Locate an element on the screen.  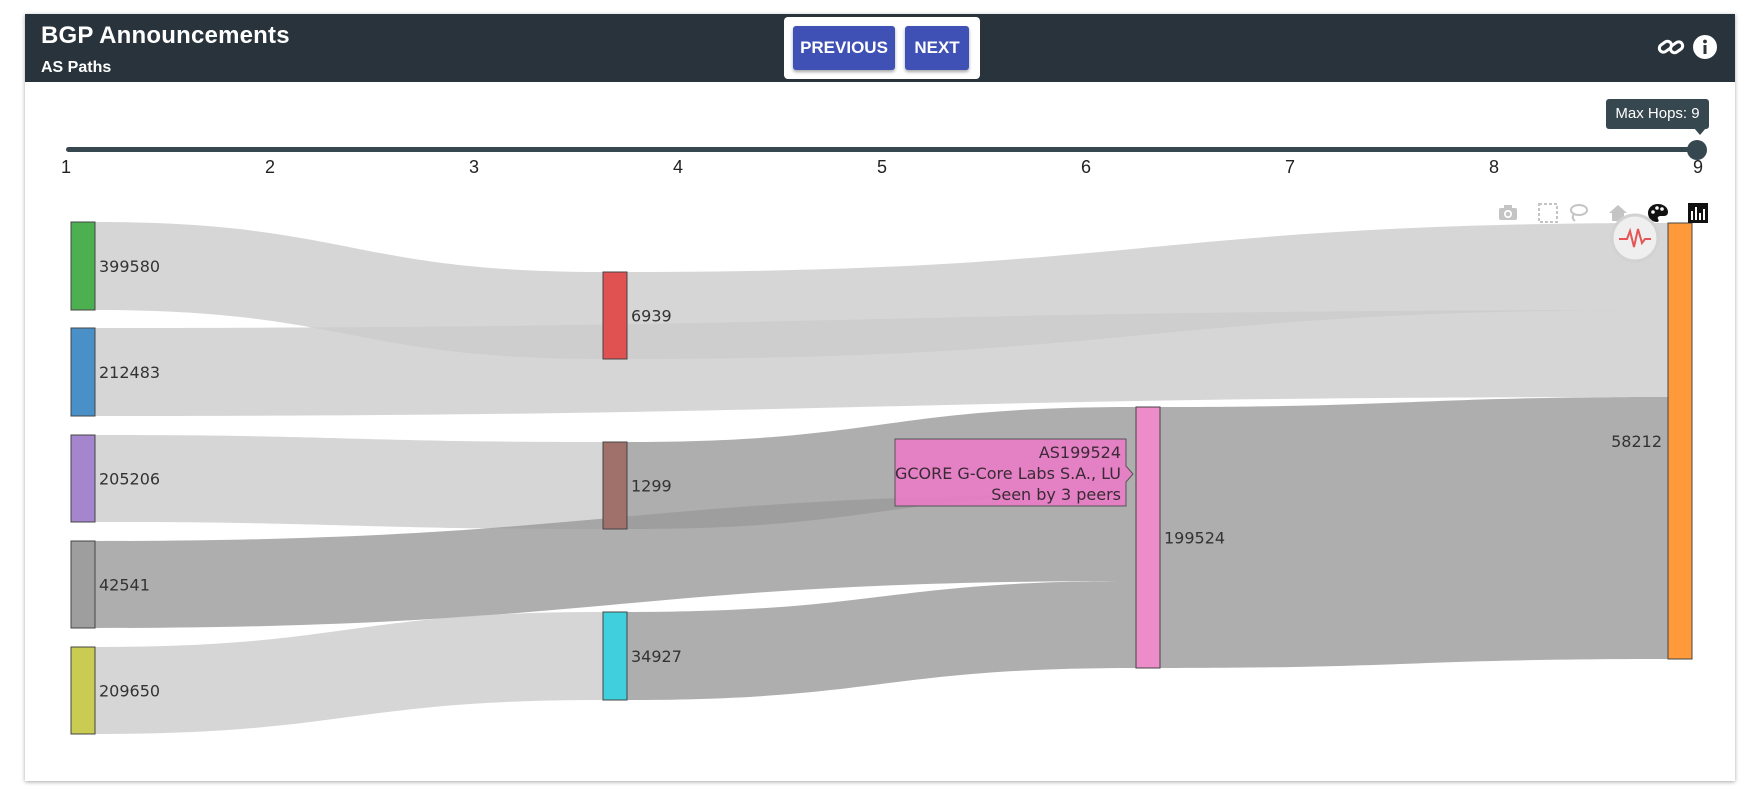
max-hops-tooltip: Max Hops: 9 is located at coordinates (1657, 117).